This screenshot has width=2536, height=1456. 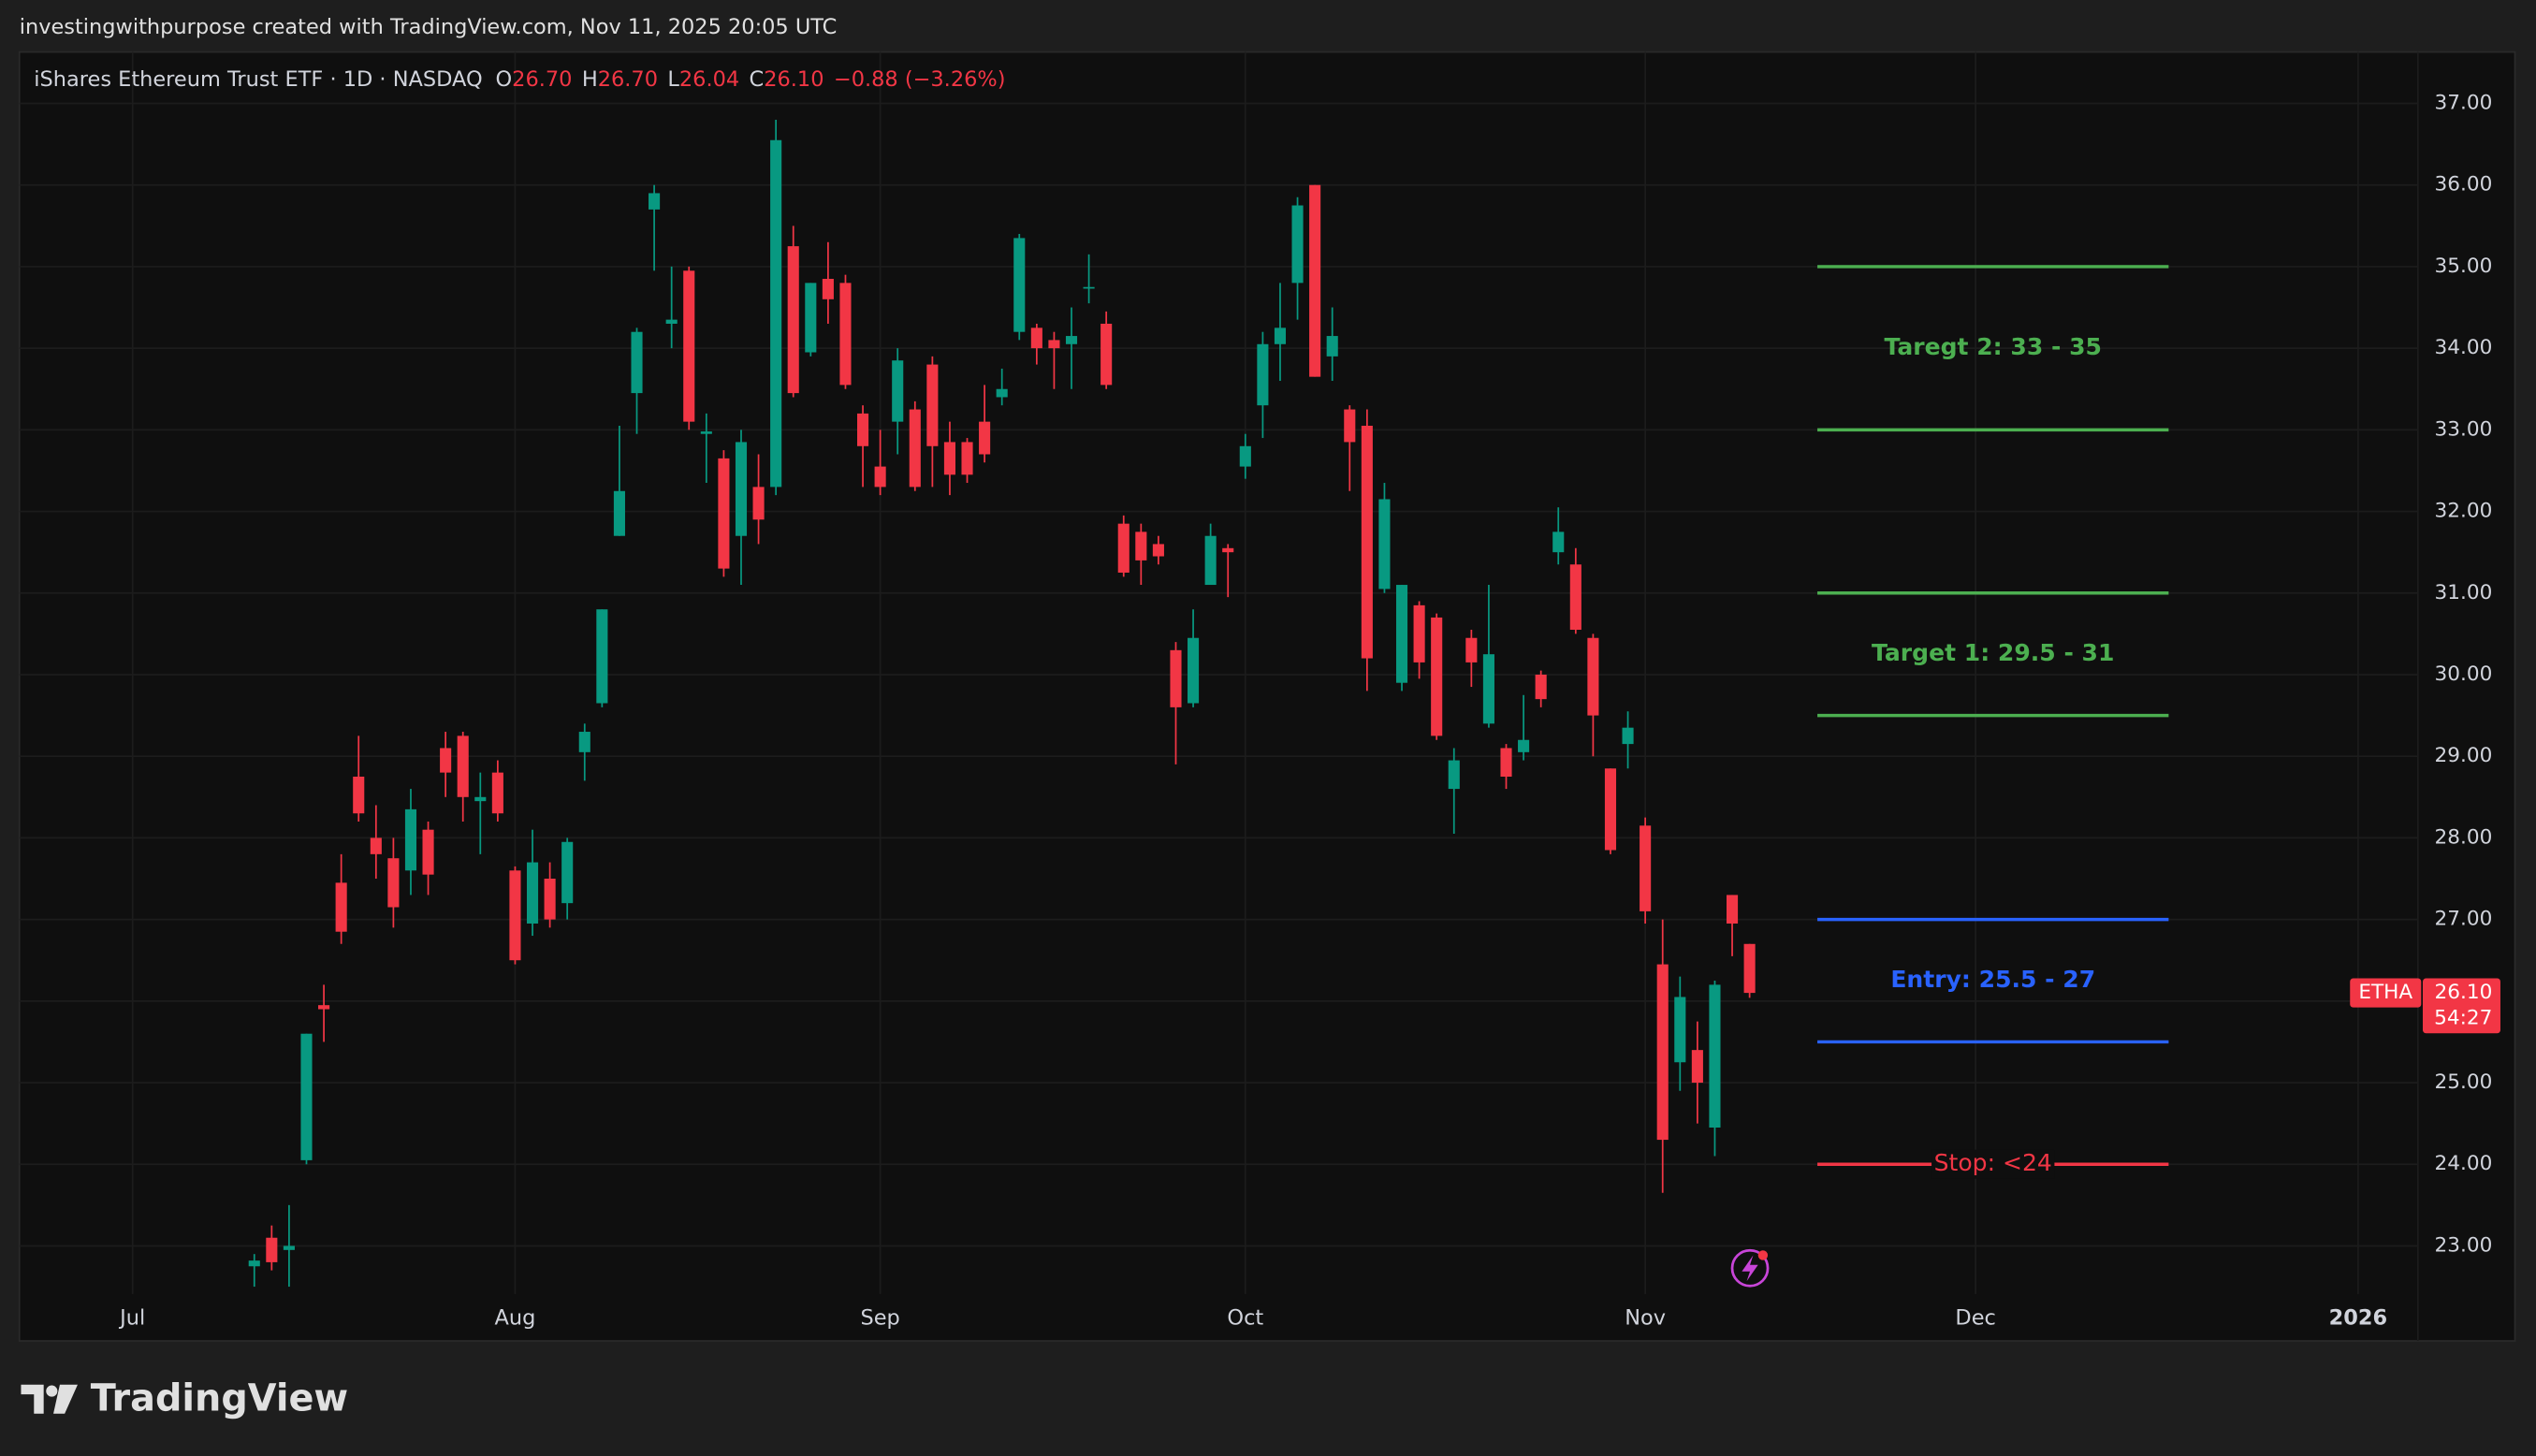 What do you see at coordinates (1993, 652) in the screenshot?
I see `annotation-label: Target 1: 29.5 - 31` at bounding box center [1993, 652].